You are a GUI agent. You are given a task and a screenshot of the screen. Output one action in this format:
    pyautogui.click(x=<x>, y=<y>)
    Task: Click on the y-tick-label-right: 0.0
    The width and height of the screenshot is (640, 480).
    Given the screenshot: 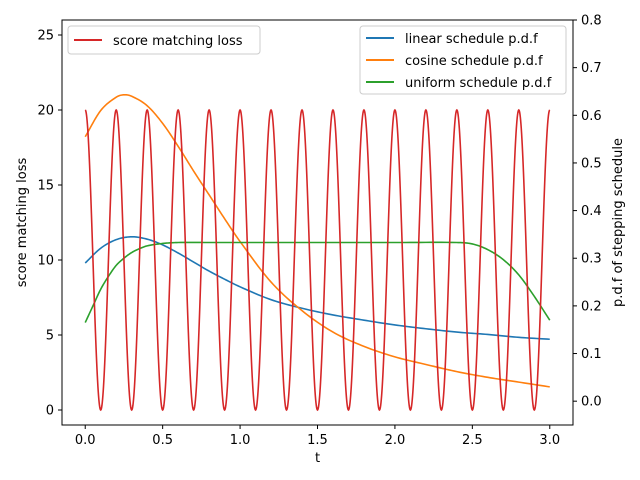 What is the action you would take?
    pyautogui.click(x=591, y=402)
    